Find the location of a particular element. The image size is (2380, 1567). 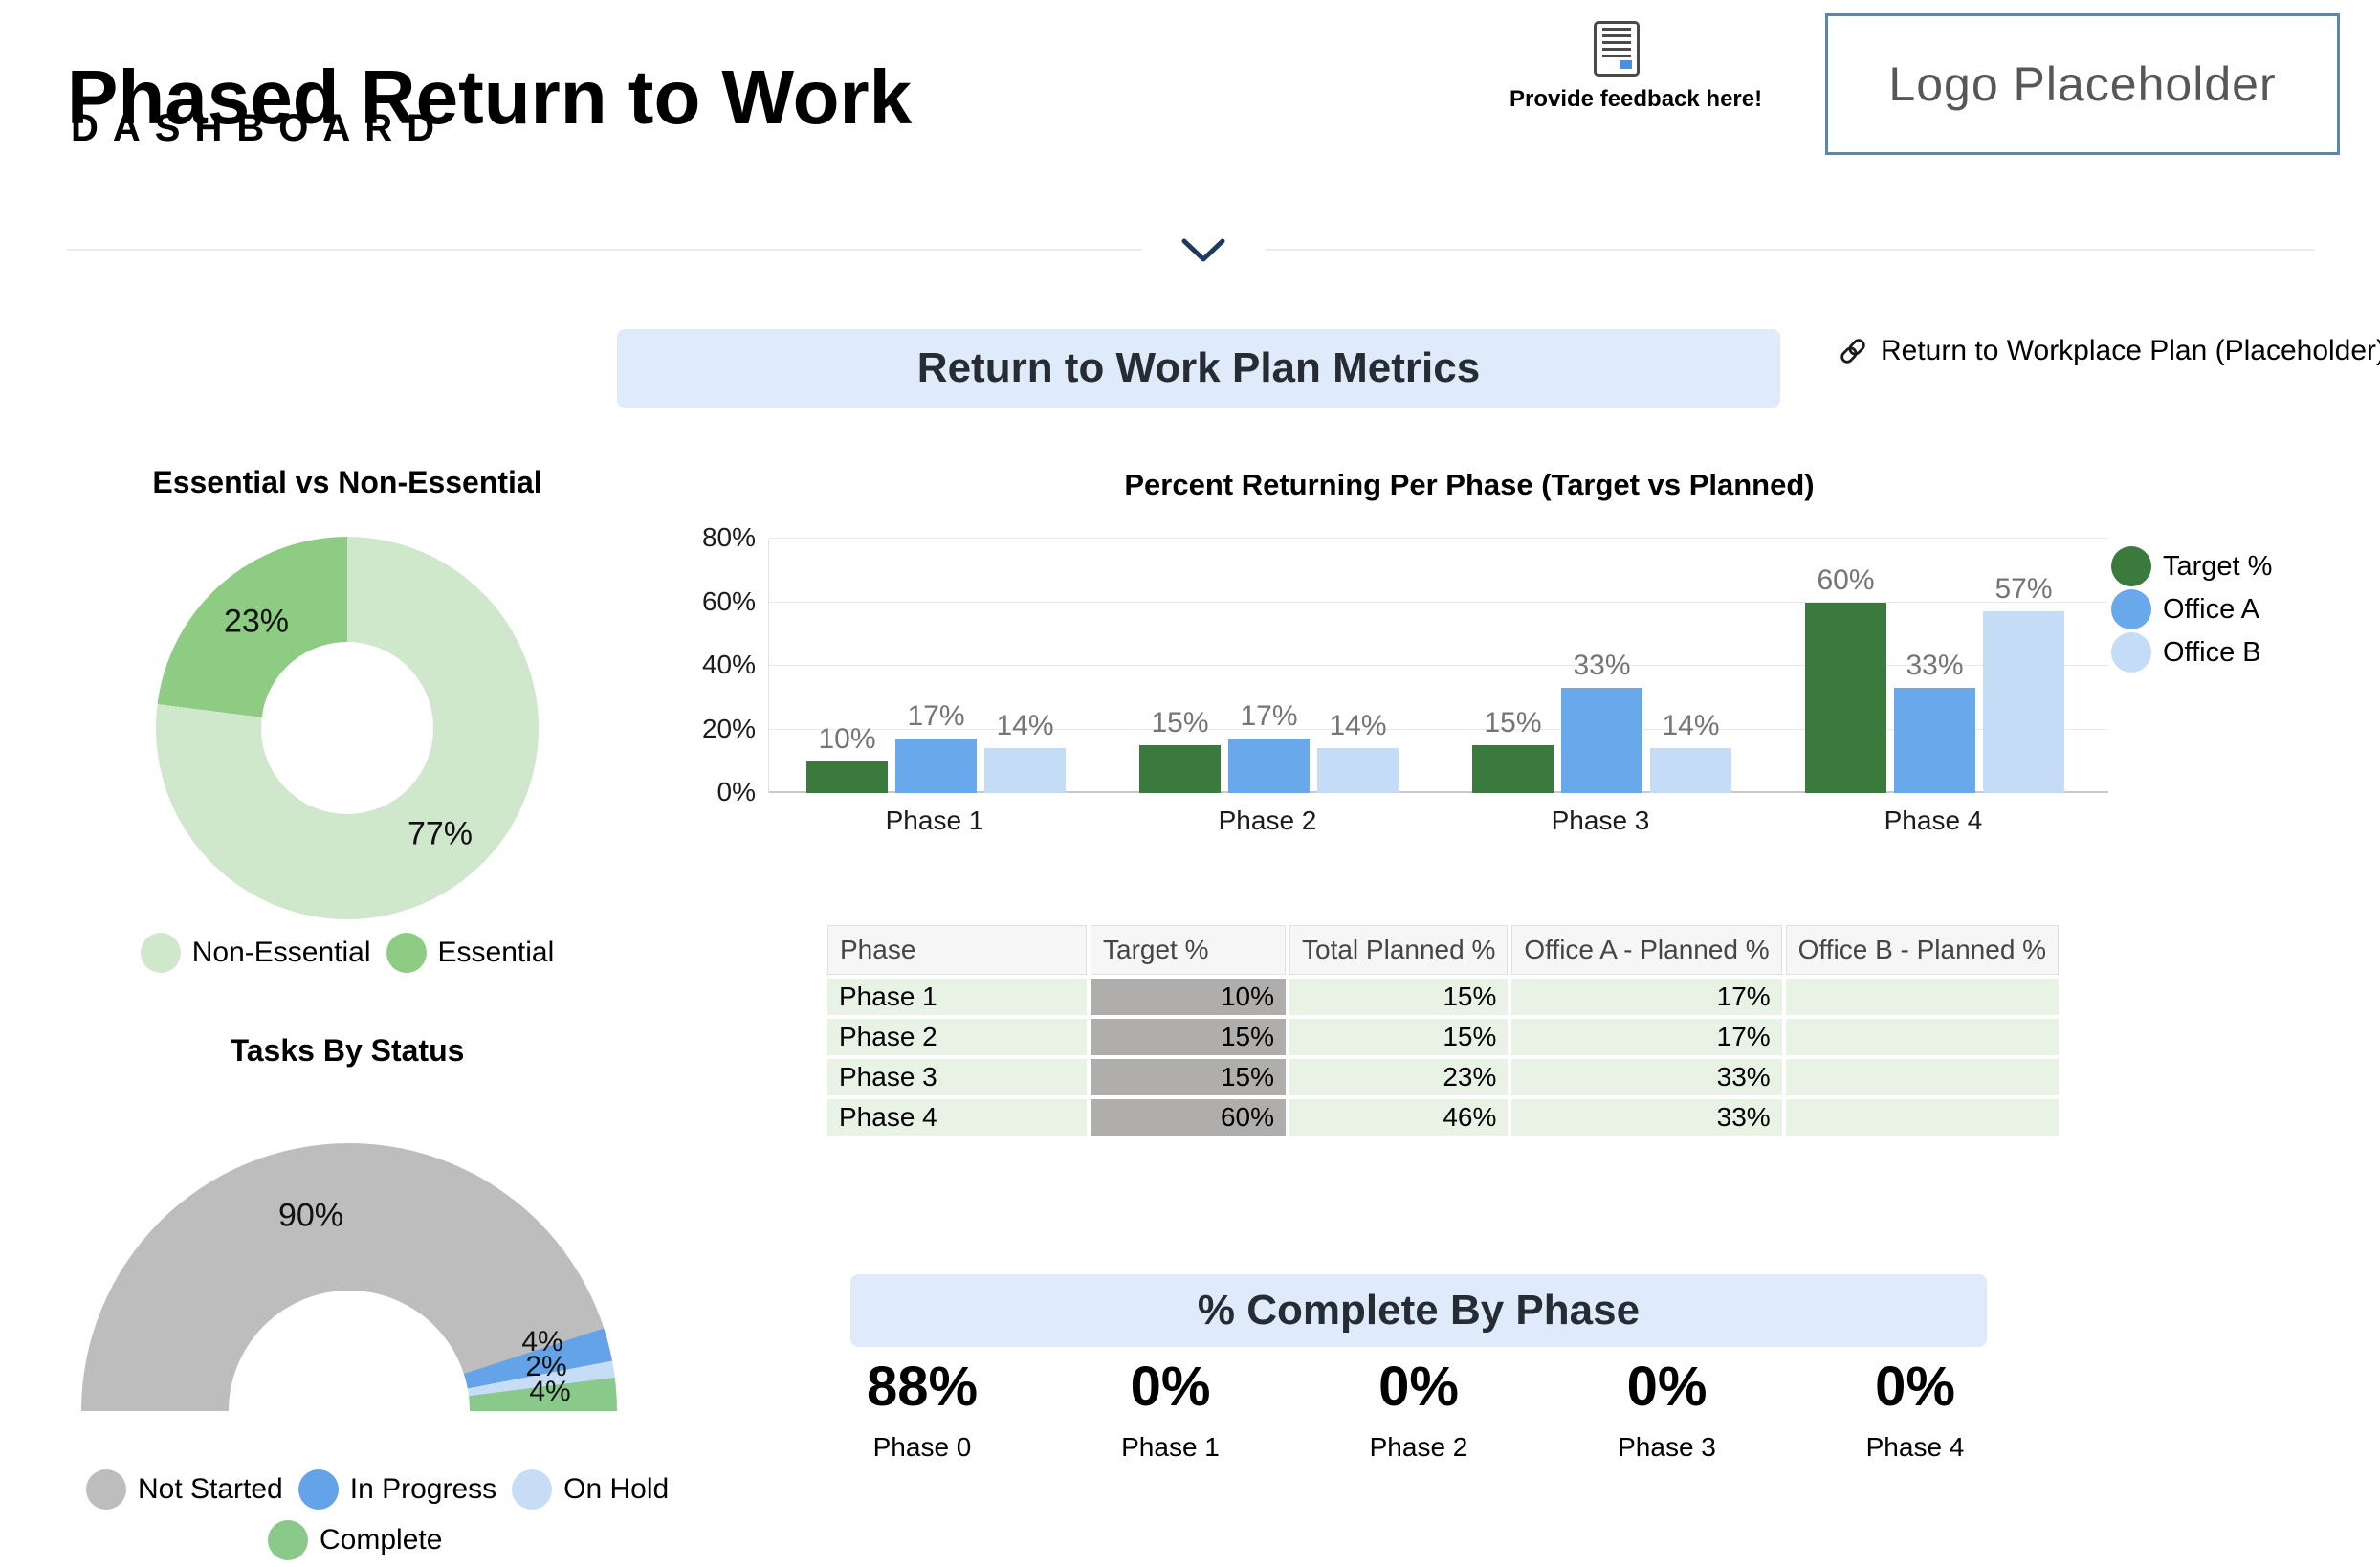

bar-group: 15% 33% 14% is located at coordinates (1601, 722).